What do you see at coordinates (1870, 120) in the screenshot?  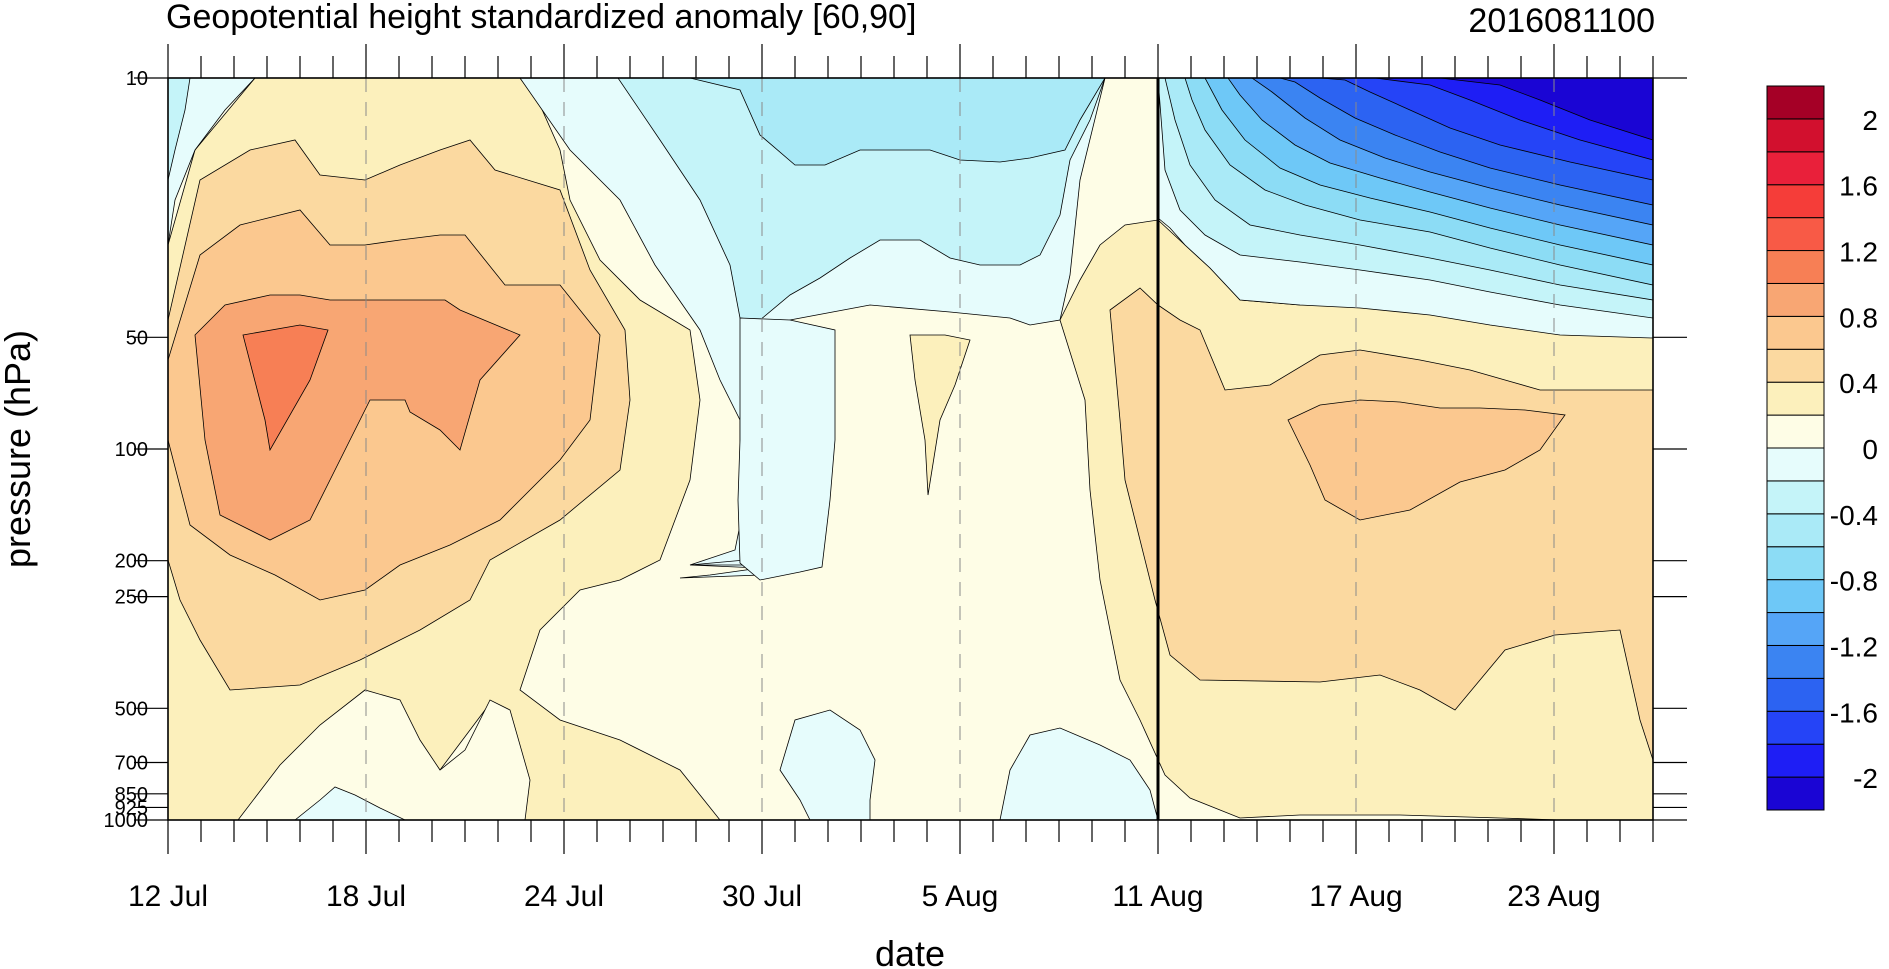 I see `colorbar-label: 2` at bounding box center [1870, 120].